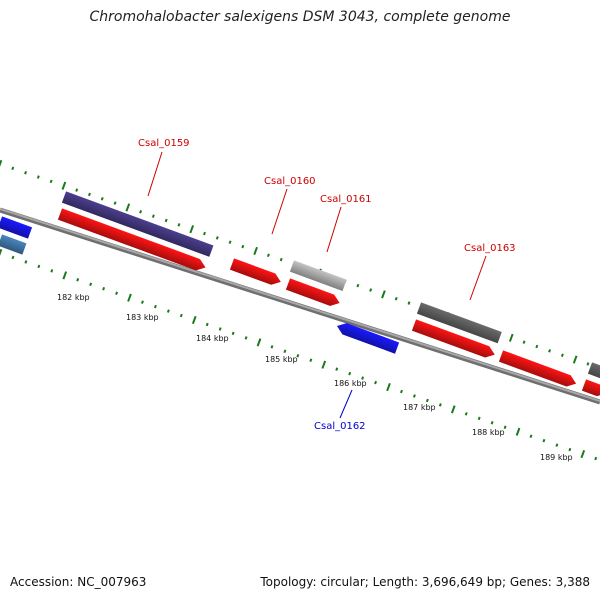 This screenshot has height=600, width=600. I want to click on gene-right-grey-shade, so click(593, 371).